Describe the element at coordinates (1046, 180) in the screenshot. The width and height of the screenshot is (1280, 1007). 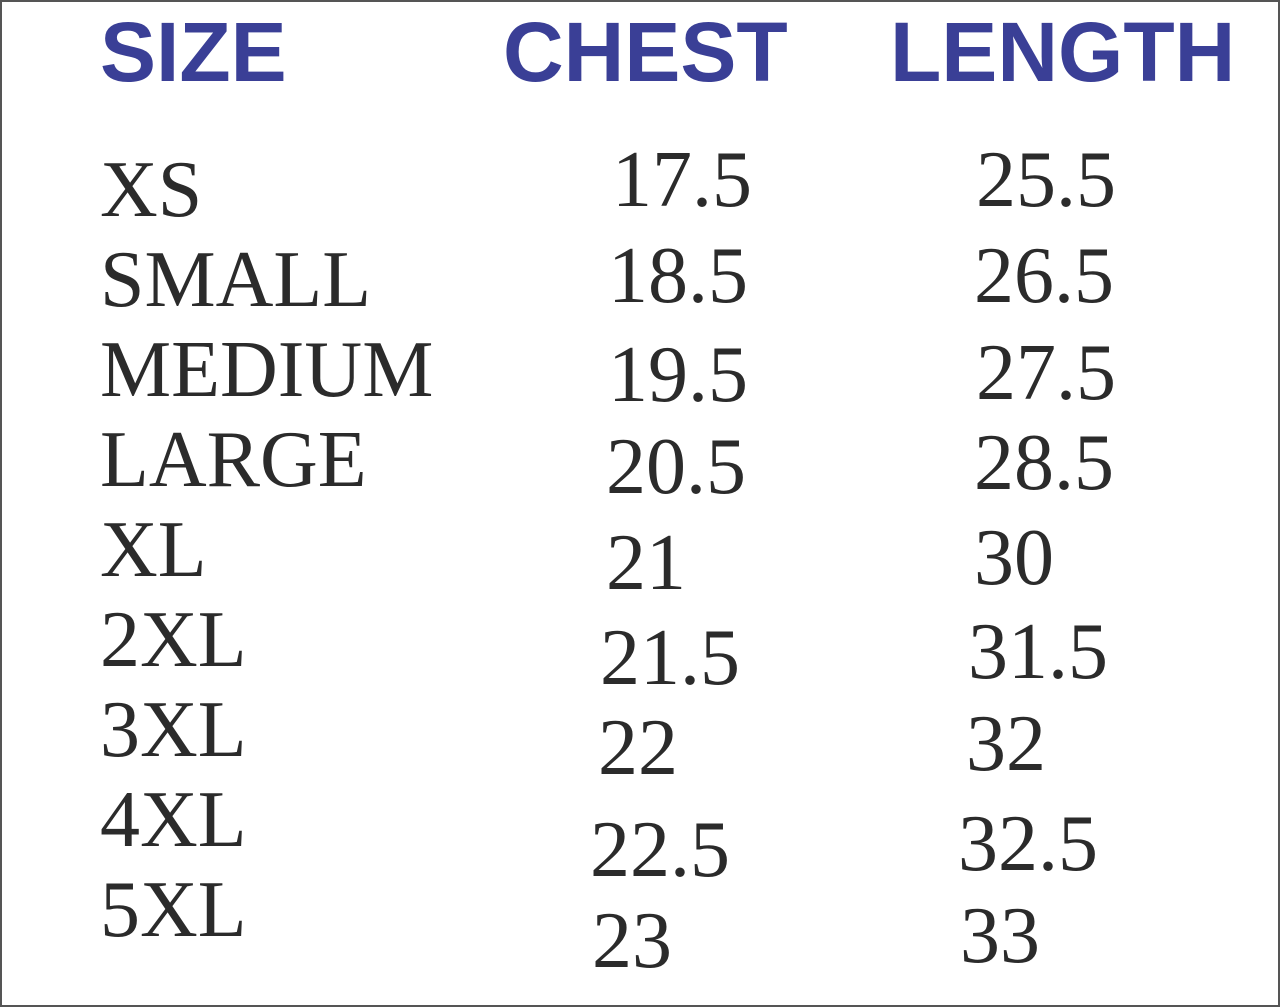
I see `length-value: 25.5` at that location.